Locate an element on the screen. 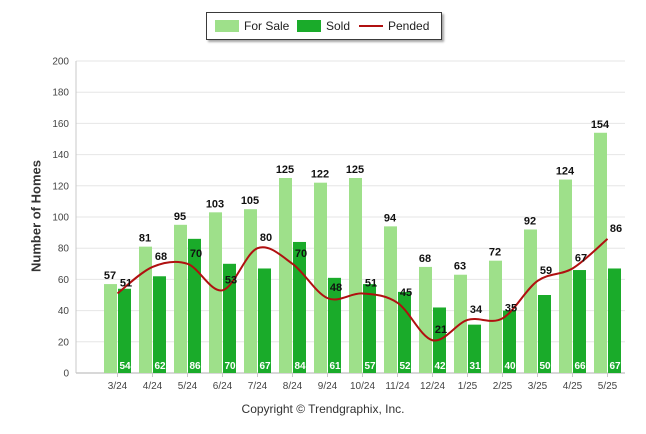 The width and height of the screenshot is (646, 434). data-label-for-sale: 105 is located at coordinates (250, 201).